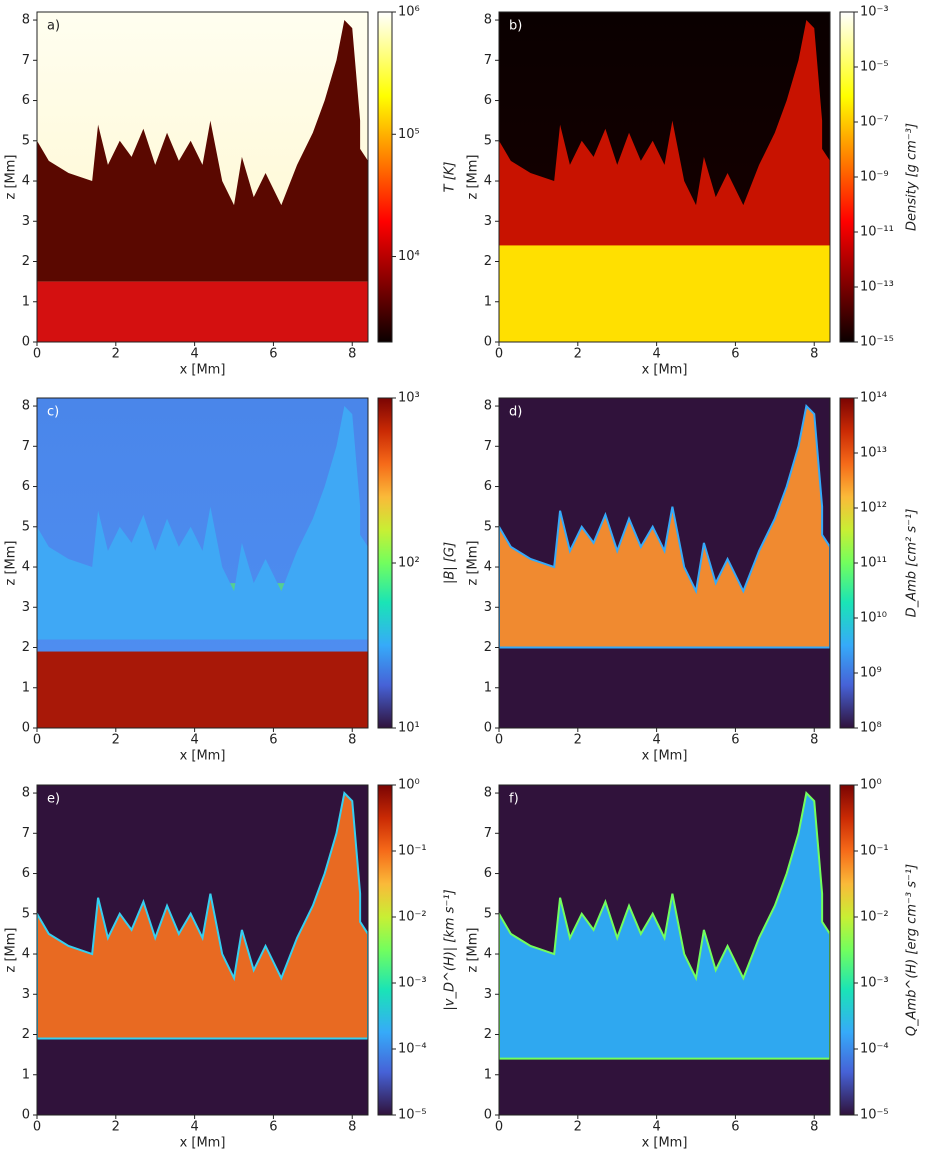  Describe the element at coordinates (877, 232) in the screenshot. I see `colorbar-tick-label: 10⁻¹¹` at that location.